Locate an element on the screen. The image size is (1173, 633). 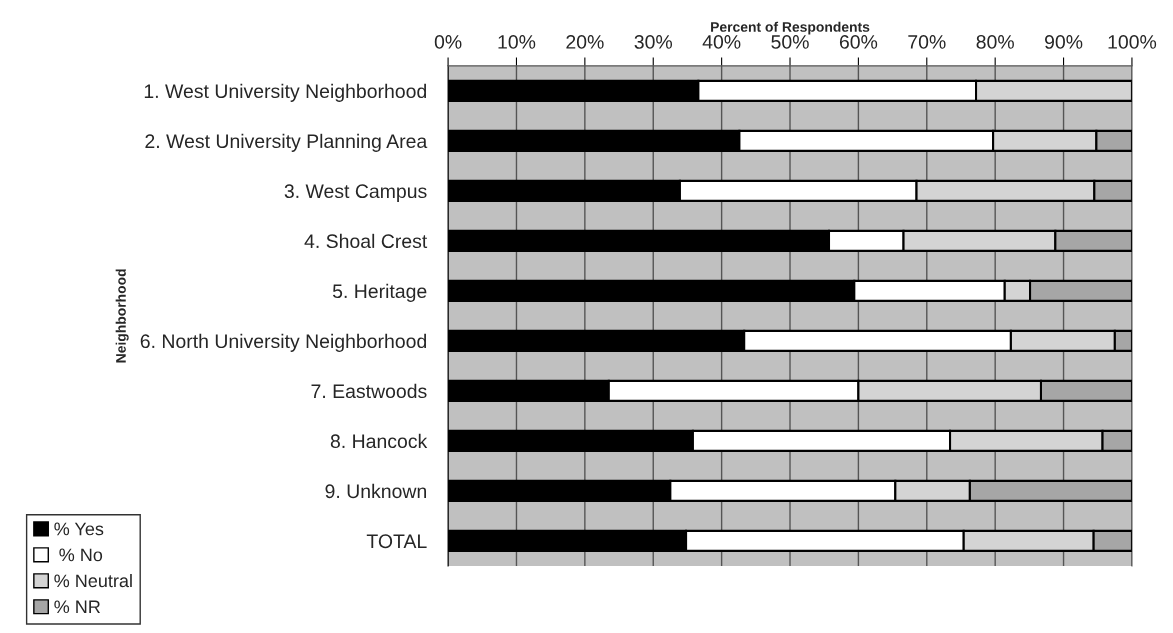
y-tick-label: 7. Eastwoods is located at coordinates (369, 391).